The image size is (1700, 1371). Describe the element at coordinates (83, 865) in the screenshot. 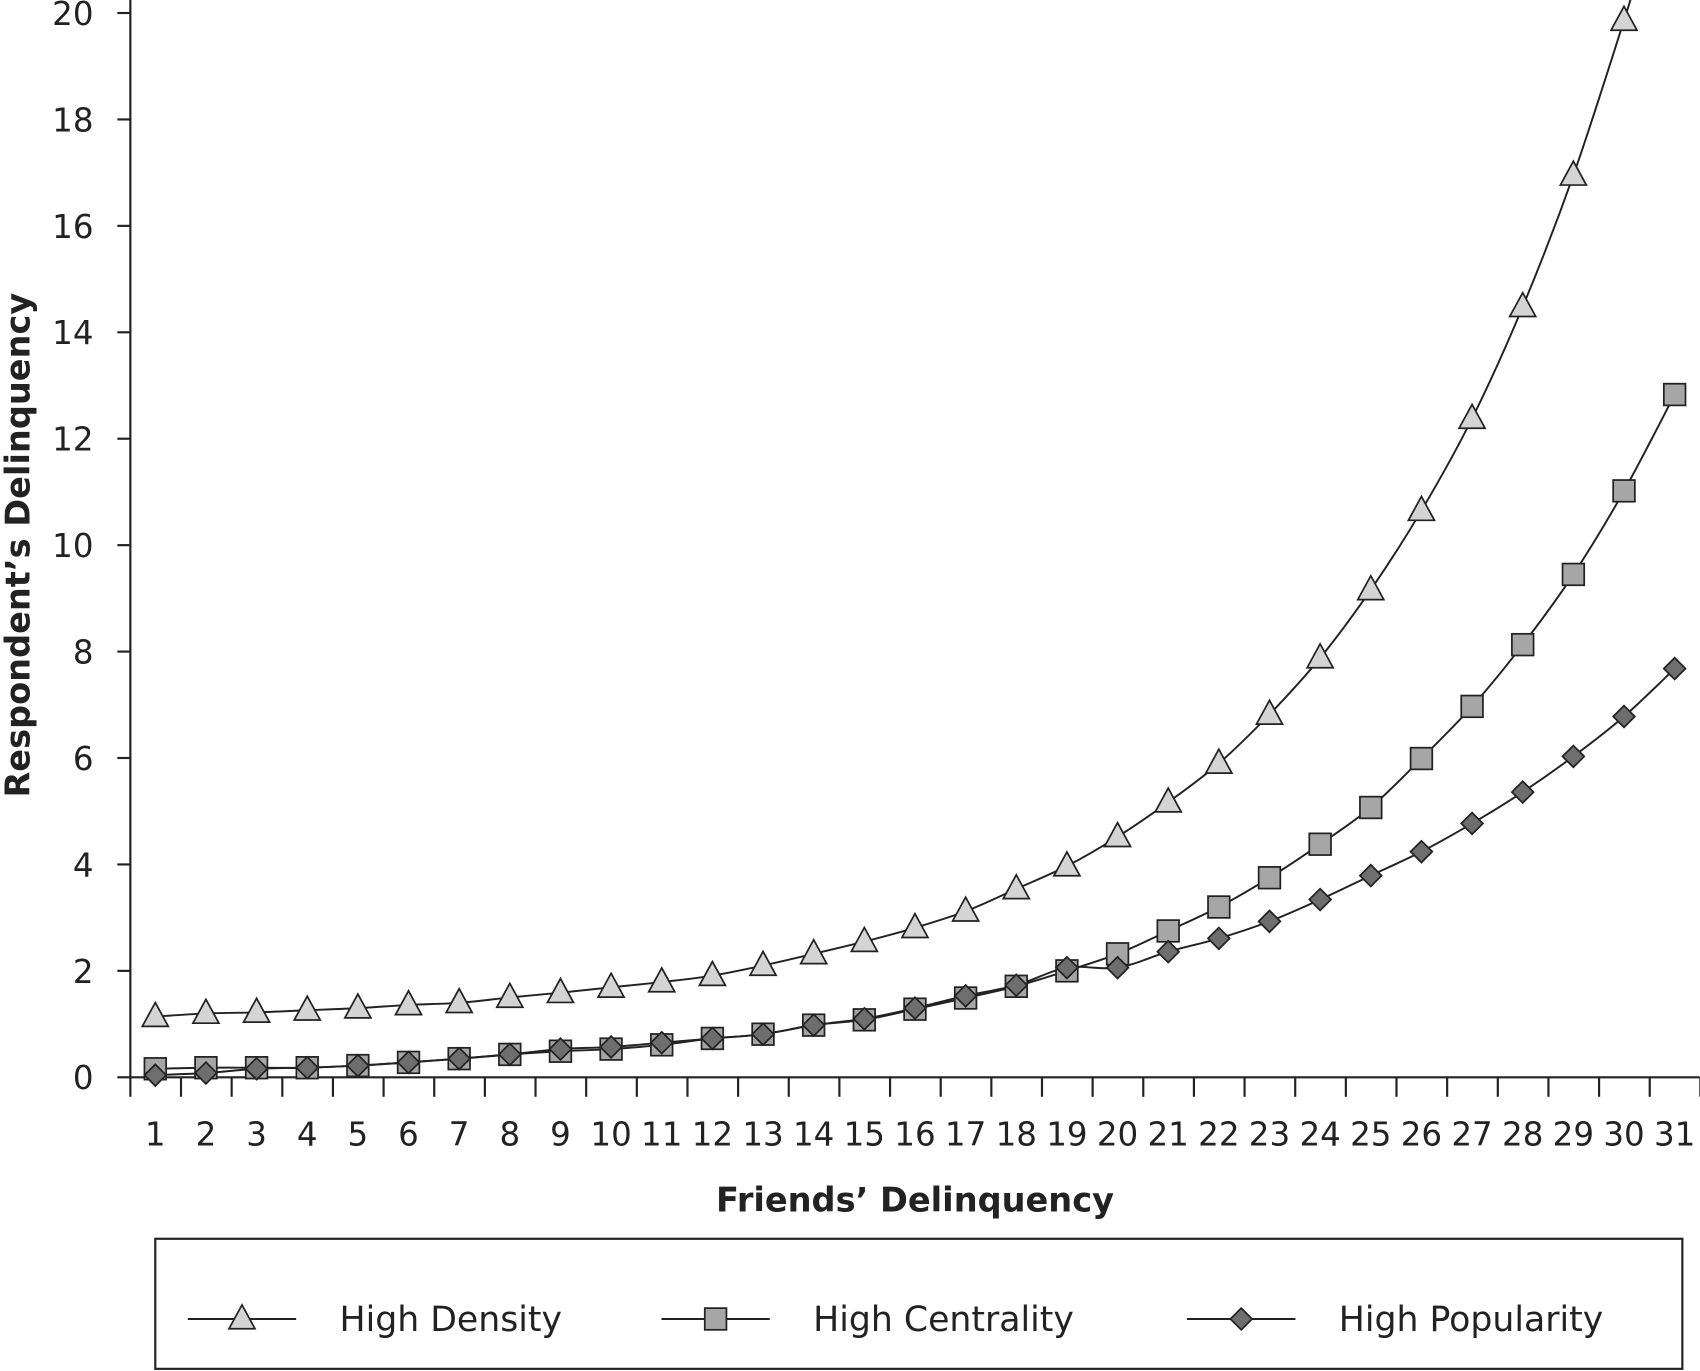

I see `y-tick-label: 4` at that location.